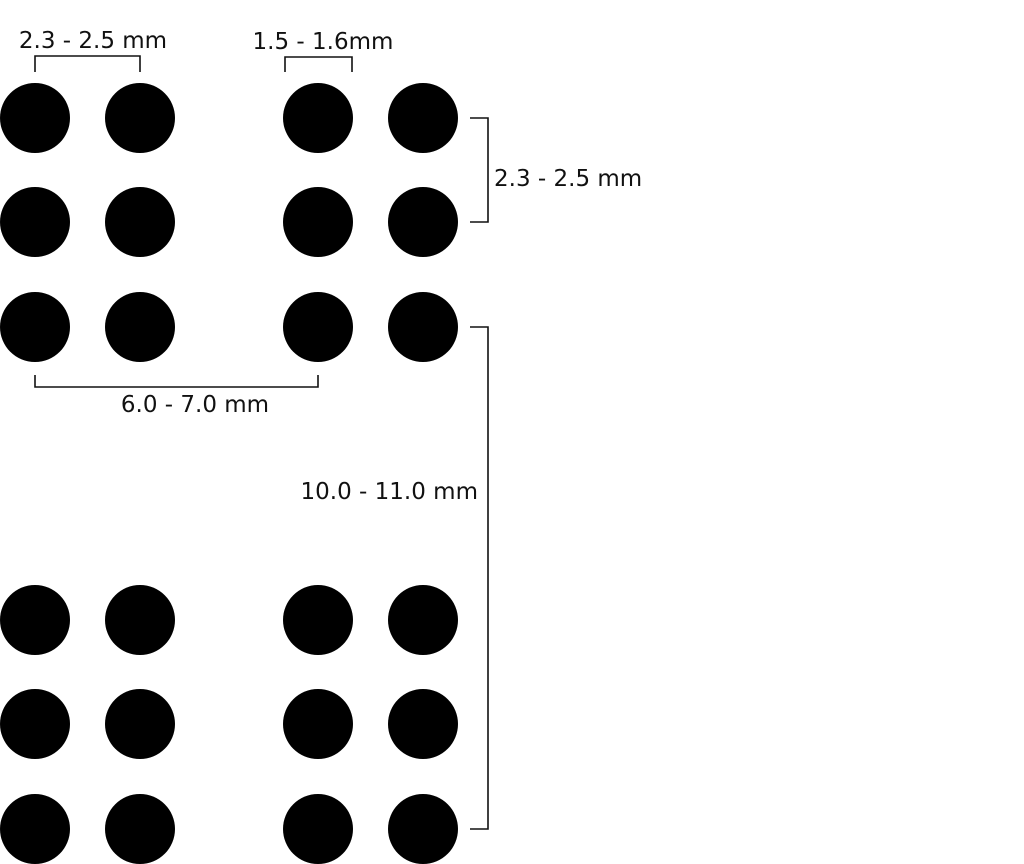 This screenshot has height=864, width=1024. I want to click on braille-cell-top-left, so click(87, 222).